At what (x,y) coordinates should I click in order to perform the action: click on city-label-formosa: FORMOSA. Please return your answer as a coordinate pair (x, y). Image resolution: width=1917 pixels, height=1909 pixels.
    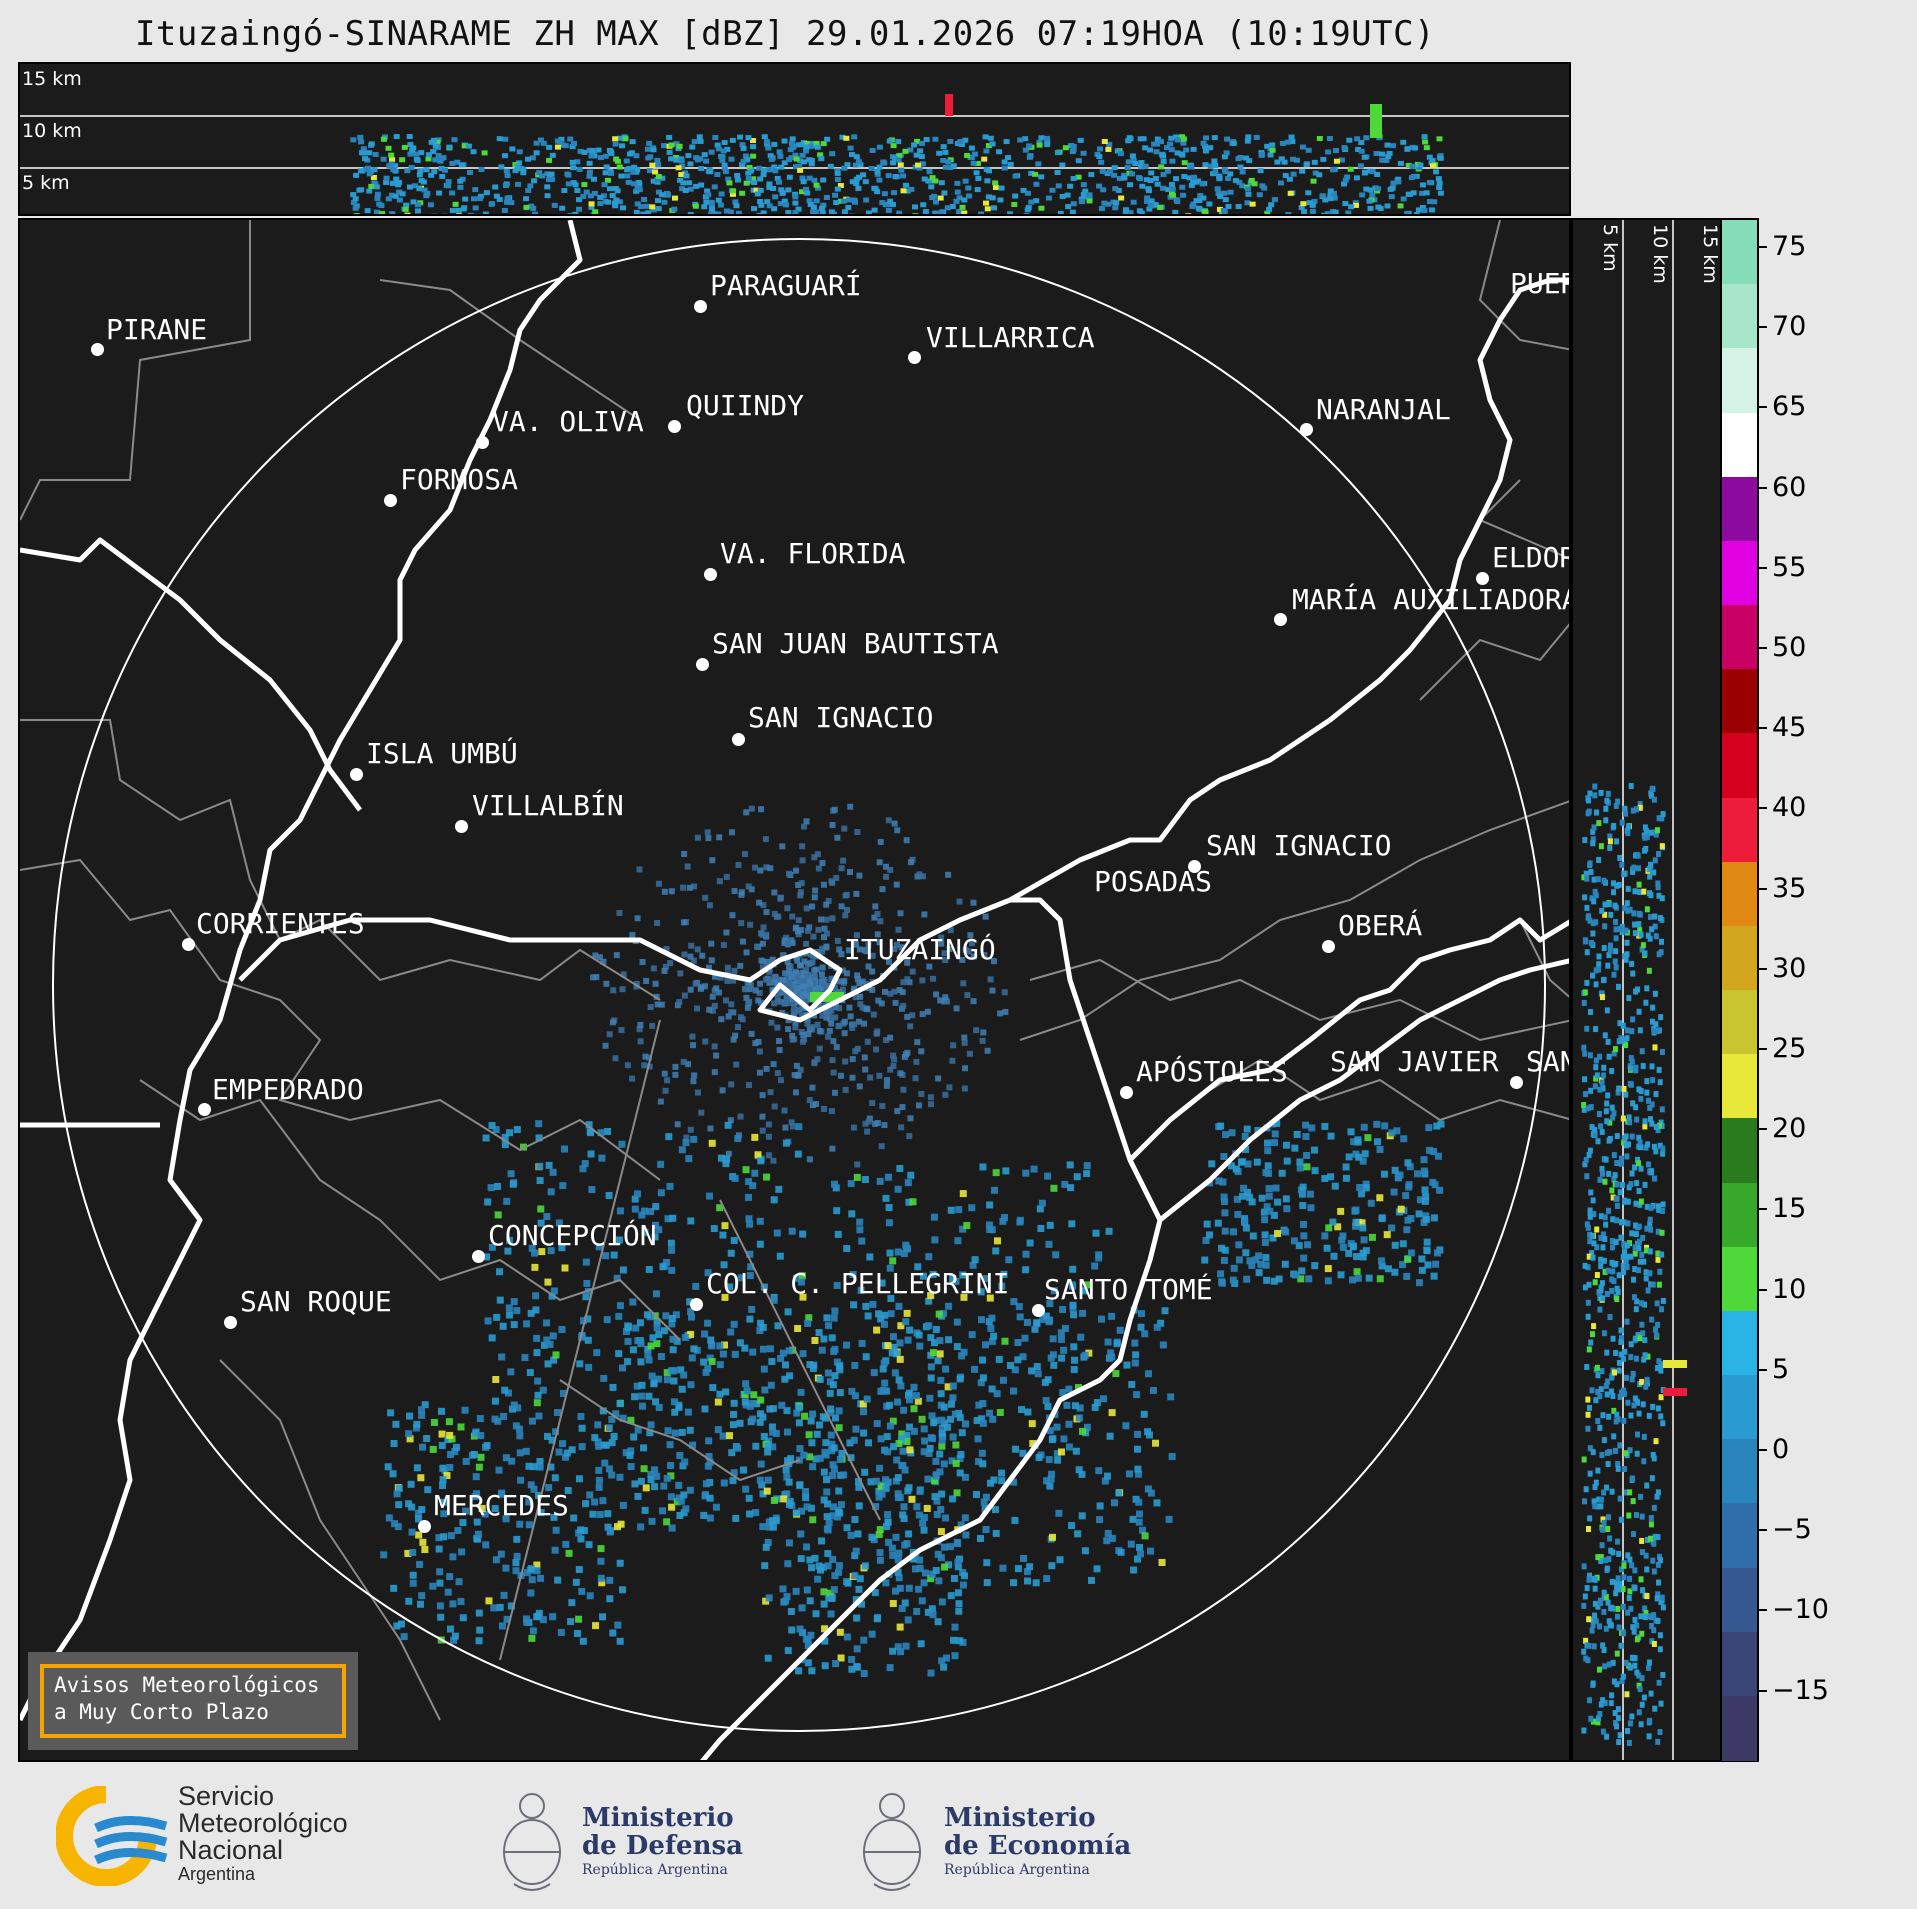
    Looking at the image, I should click on (459, 479).